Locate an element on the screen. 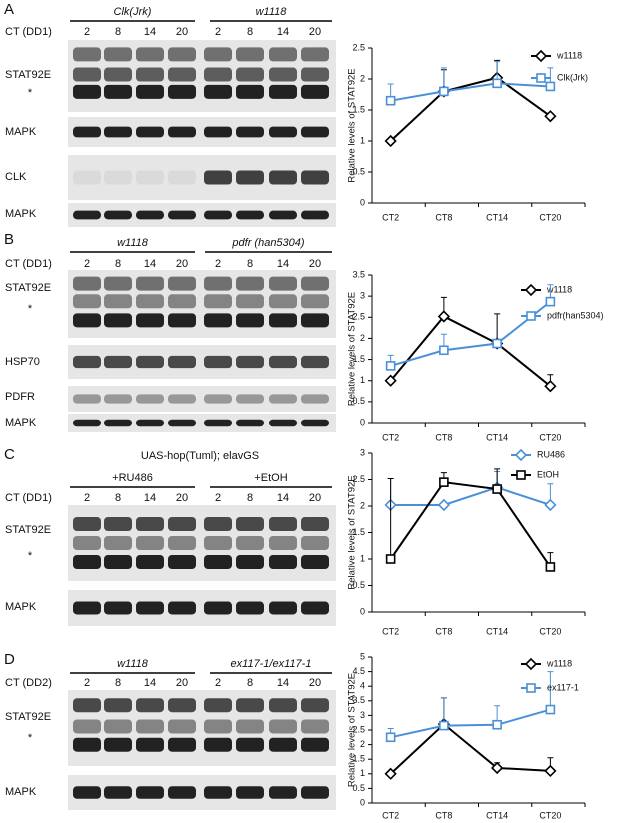 This screenshot has height=823, width=635. y-tick-label: 2 is located at coordinates (362, 744).